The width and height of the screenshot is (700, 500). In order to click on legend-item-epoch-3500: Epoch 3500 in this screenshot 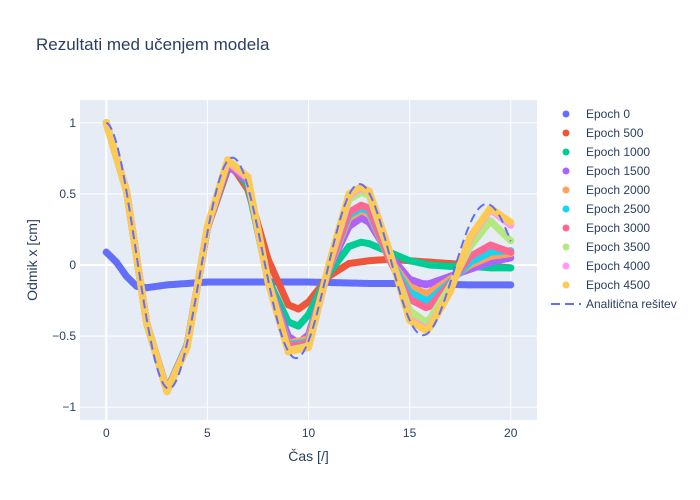, I will do `click(606, 247)`.